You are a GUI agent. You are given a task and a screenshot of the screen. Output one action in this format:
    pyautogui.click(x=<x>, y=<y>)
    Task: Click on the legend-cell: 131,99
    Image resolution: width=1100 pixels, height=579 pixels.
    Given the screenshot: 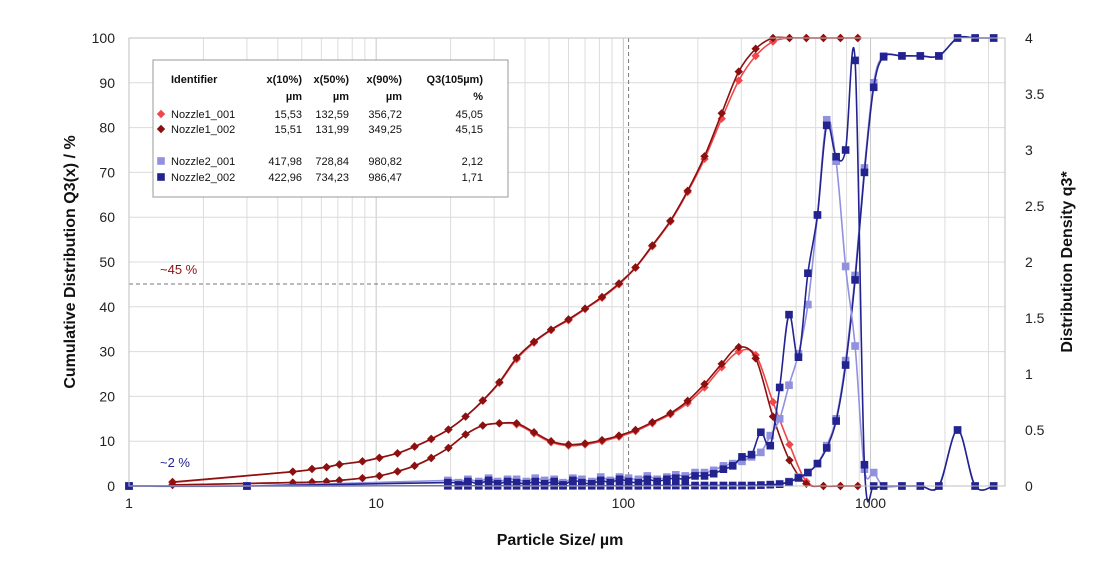 What is the action you would take?
    pyautogui.click(x=332, y=130)
    